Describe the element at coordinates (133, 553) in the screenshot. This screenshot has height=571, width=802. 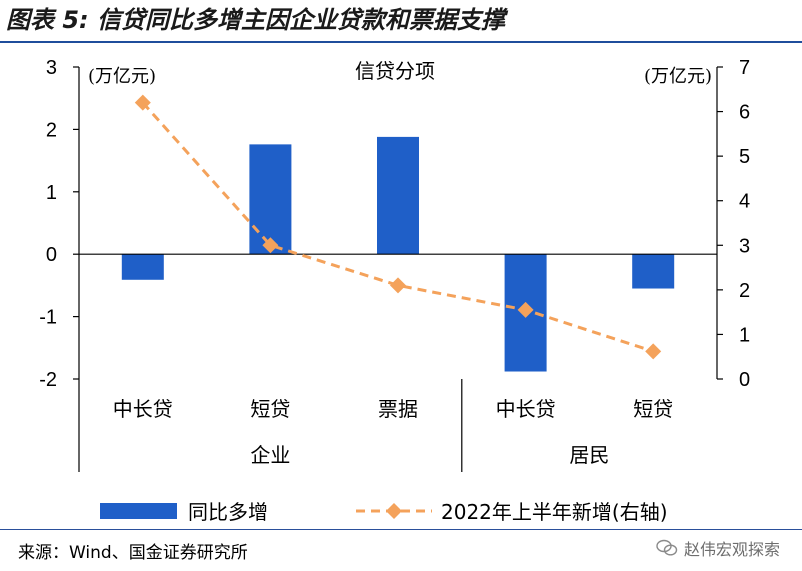
I see `source-note: 来源：Wind、国金证券研究所` at that location.